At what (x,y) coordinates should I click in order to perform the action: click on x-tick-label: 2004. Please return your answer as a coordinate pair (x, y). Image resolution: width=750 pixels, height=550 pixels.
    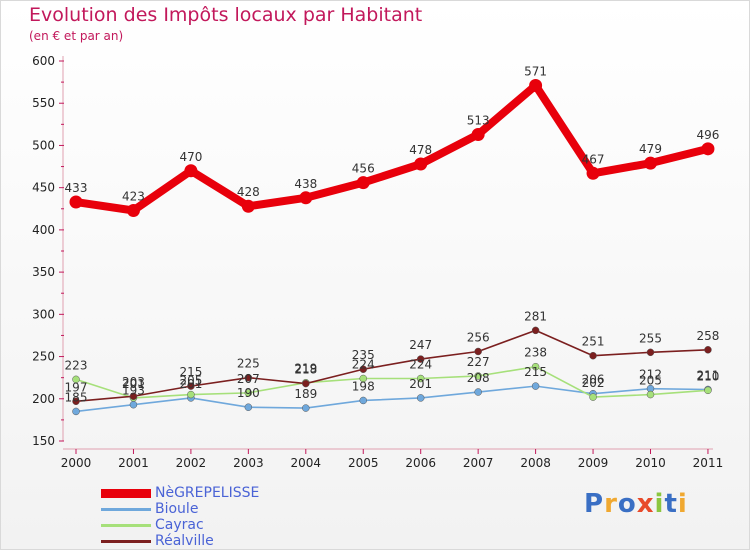
    Looking at the image, I should click on (306, 463).